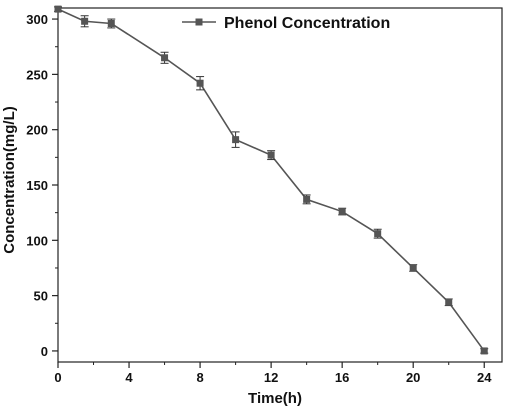 This screenshot has height=408, width=505. What do you see at coordinates (342, 377) in the screenshot?
I see `x-tick-label: 16` at bounding box center [342, 377].